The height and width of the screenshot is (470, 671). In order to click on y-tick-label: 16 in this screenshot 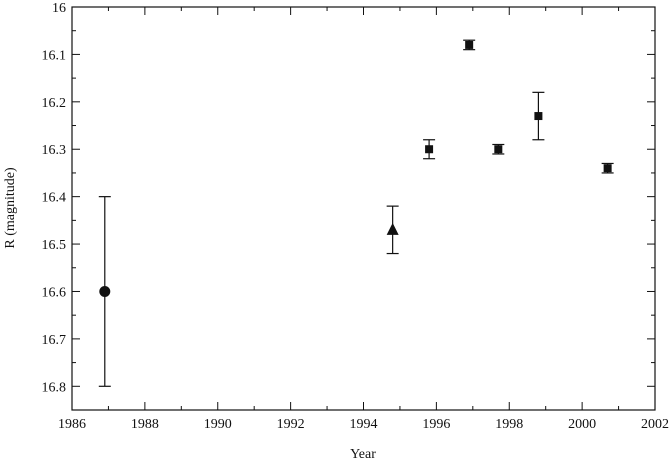, I will do `click(59, 8)`.